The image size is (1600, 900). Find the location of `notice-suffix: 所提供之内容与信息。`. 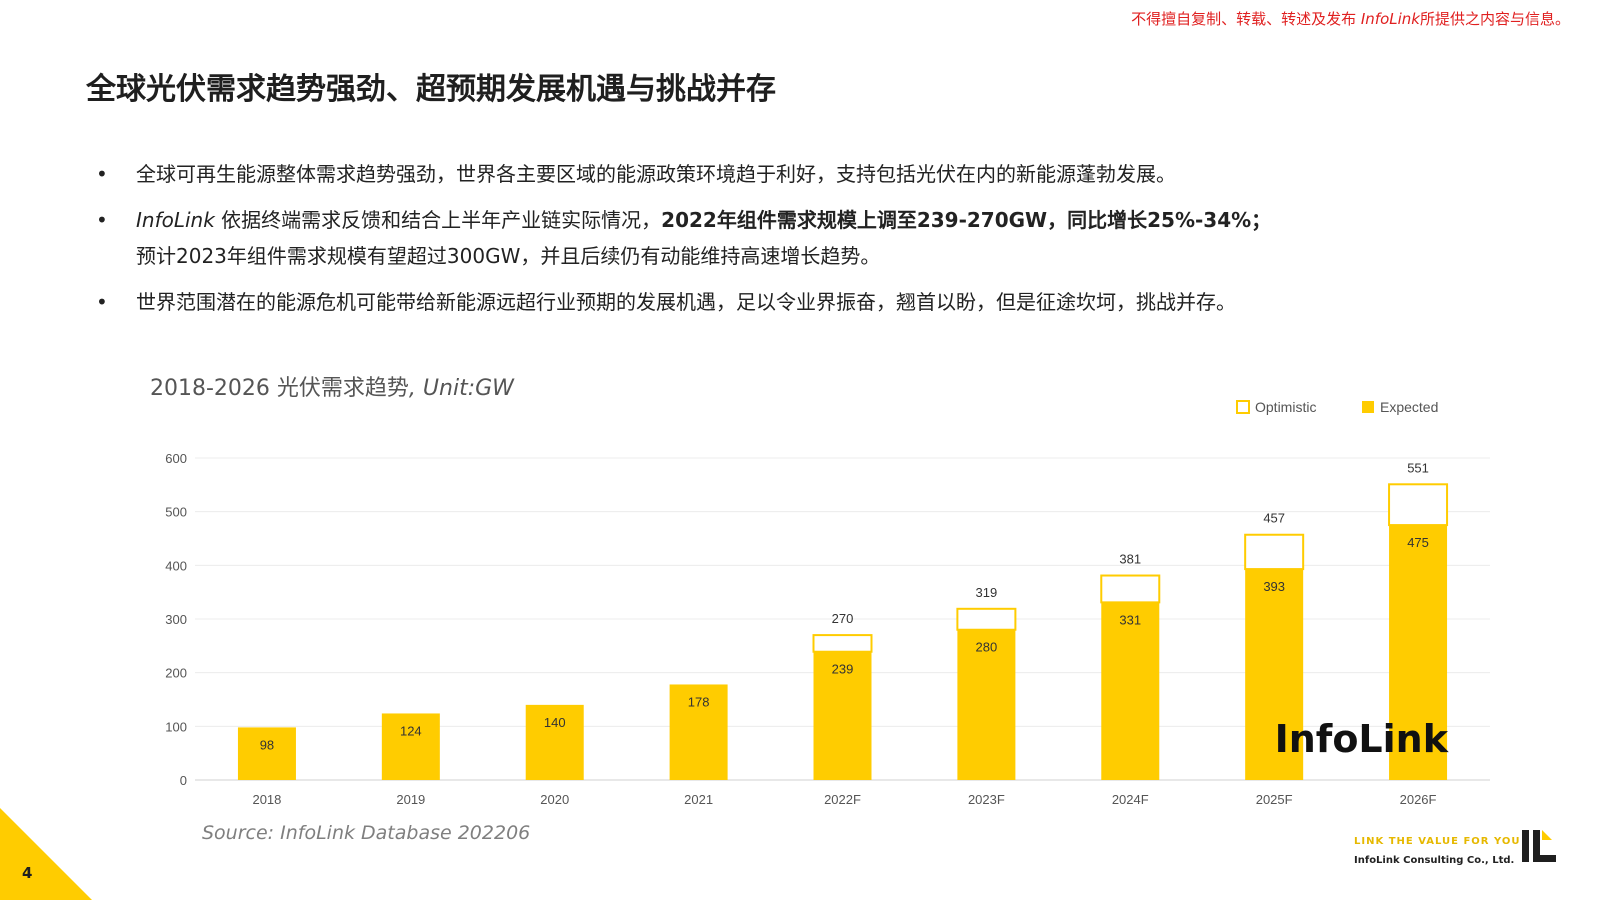

notice-suffix: 所提供之内容与信息。 is located at coordinates (1494, 19).